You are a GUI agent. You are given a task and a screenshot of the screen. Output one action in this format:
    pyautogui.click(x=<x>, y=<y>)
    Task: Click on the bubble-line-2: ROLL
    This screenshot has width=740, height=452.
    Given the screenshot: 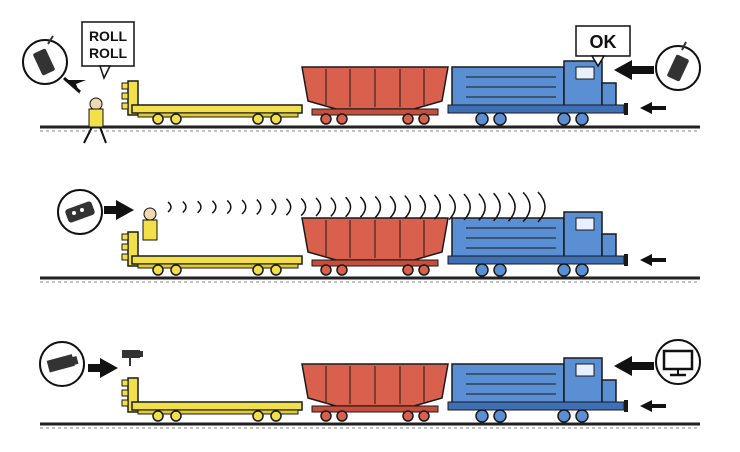 What is the action you would take?
    pyautogui.click(x=108, y=53)
    